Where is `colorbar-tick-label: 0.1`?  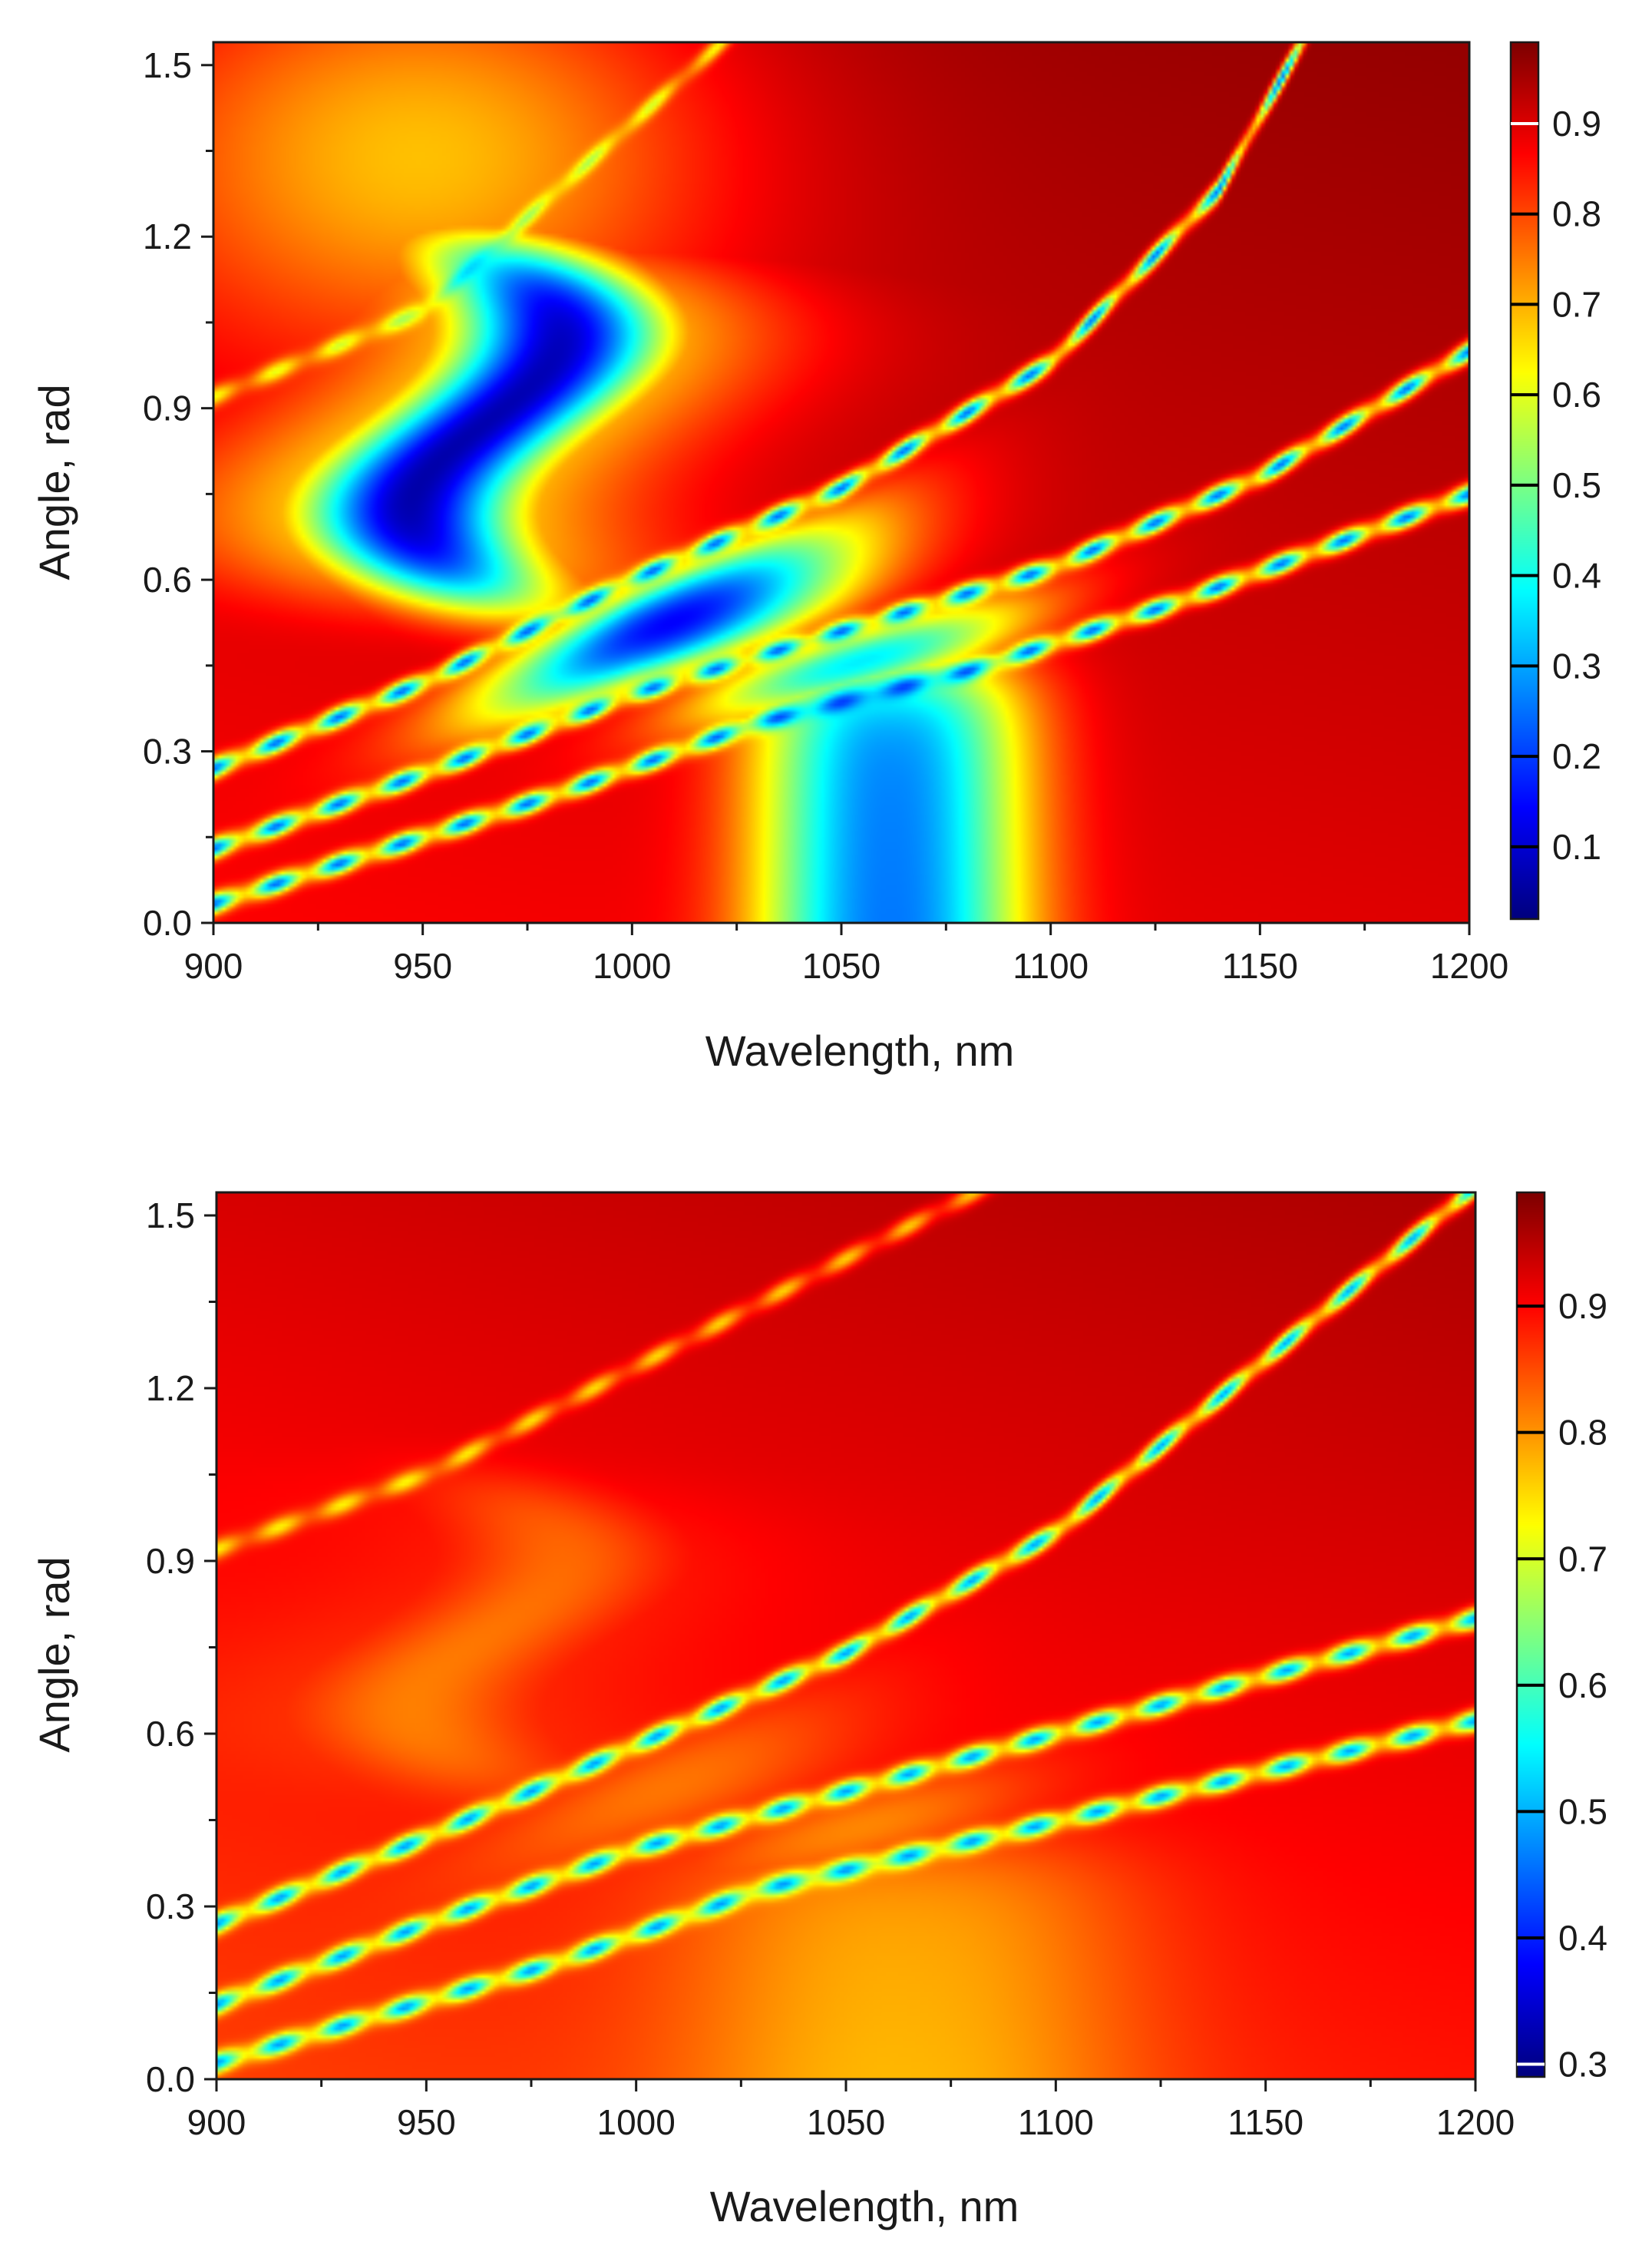
colorbar-tick-label: 0.1 is located at coordinates (1576, 847).